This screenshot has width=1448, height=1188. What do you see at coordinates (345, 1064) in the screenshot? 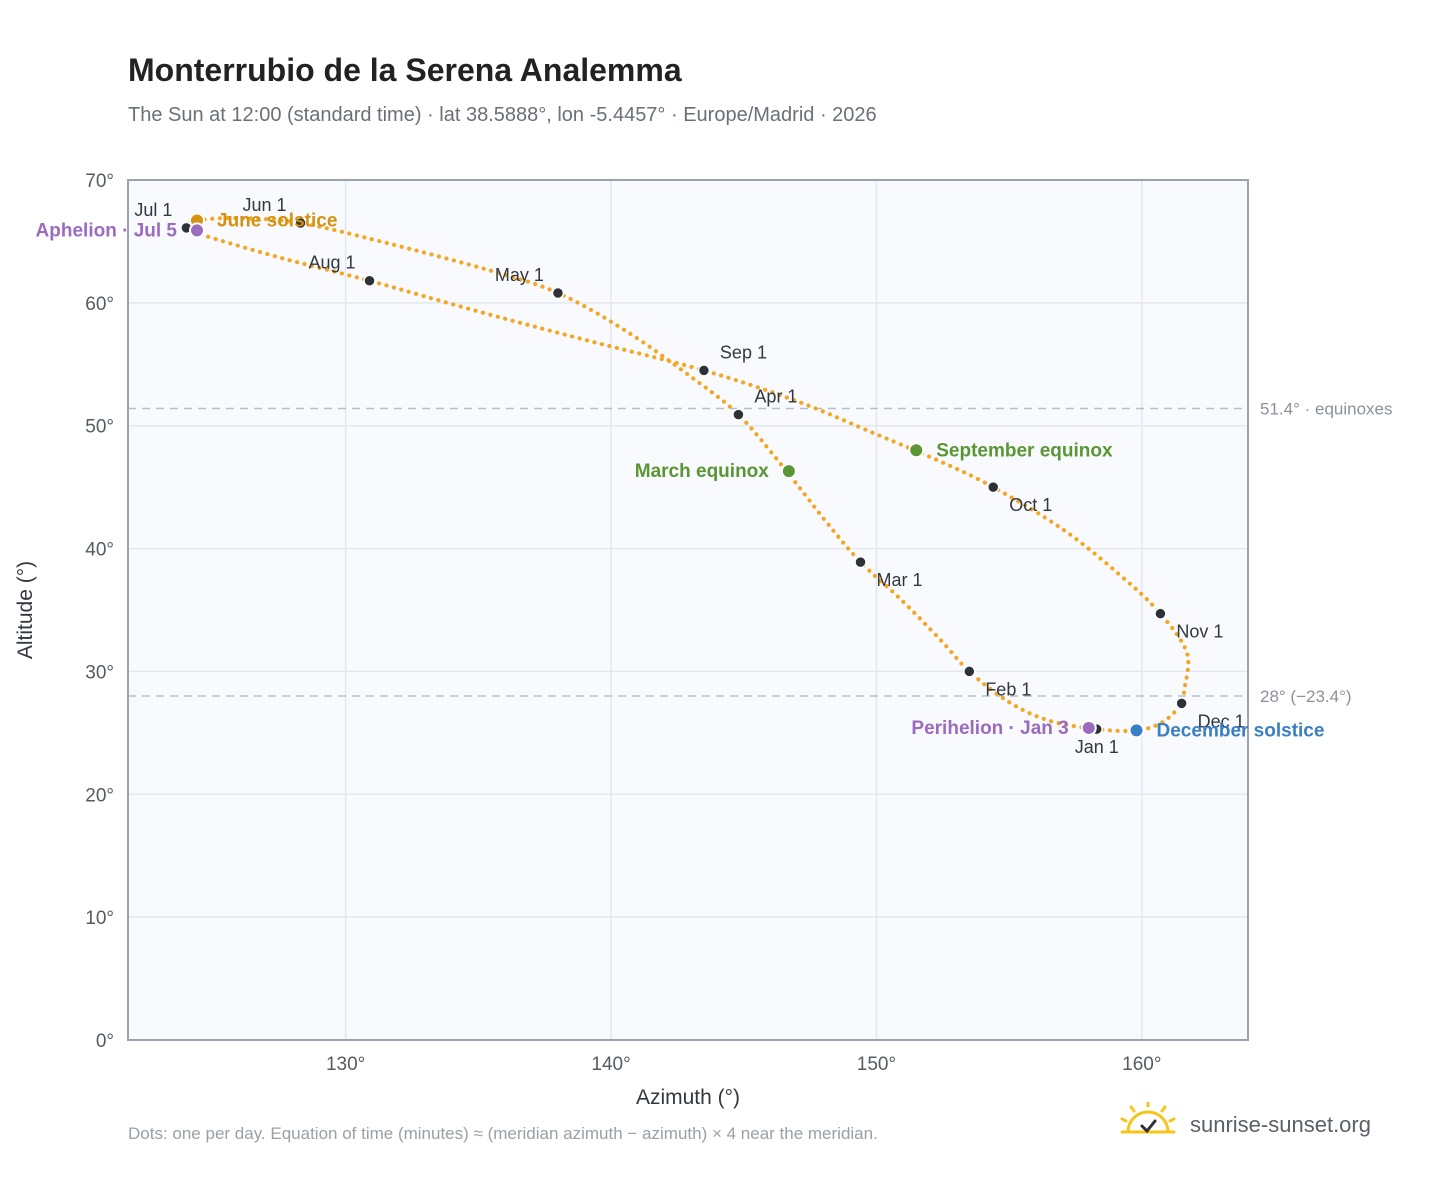
I see `x-tick-label: 130°` at bounding box center [345, 1064].